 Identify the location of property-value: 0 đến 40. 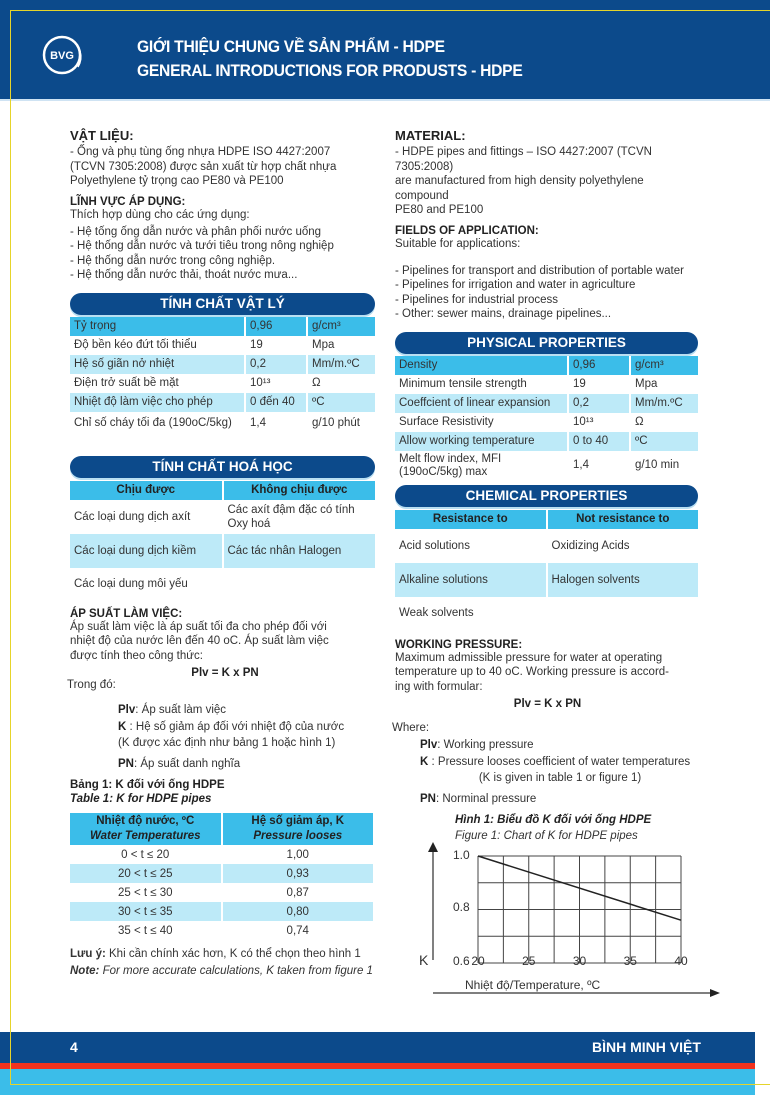
(275, 402).